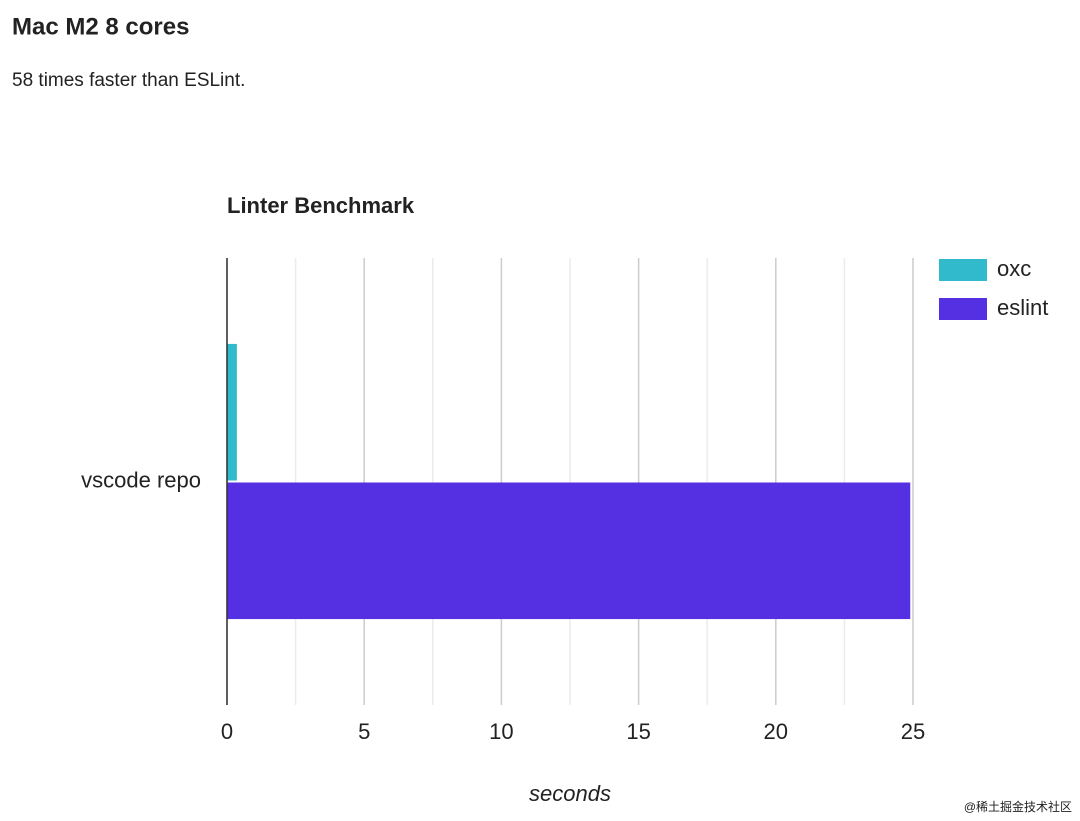  What do you see at coordinates (1014, 268) in the screenshot?
I see `legend-label: oxc` at bounding box center [1014, 268].